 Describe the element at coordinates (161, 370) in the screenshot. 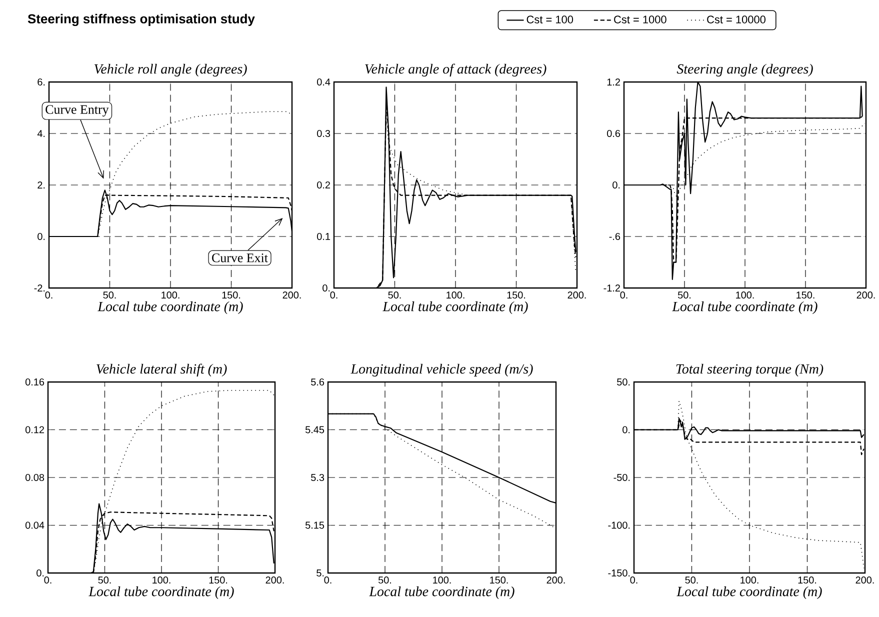

I see `chart-title: Vehicle lateral shift (m)` at that location.